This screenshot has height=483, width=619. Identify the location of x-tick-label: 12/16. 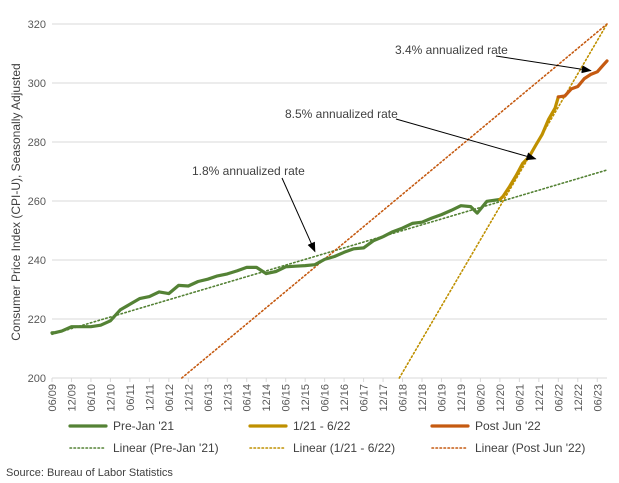
(345, 398).